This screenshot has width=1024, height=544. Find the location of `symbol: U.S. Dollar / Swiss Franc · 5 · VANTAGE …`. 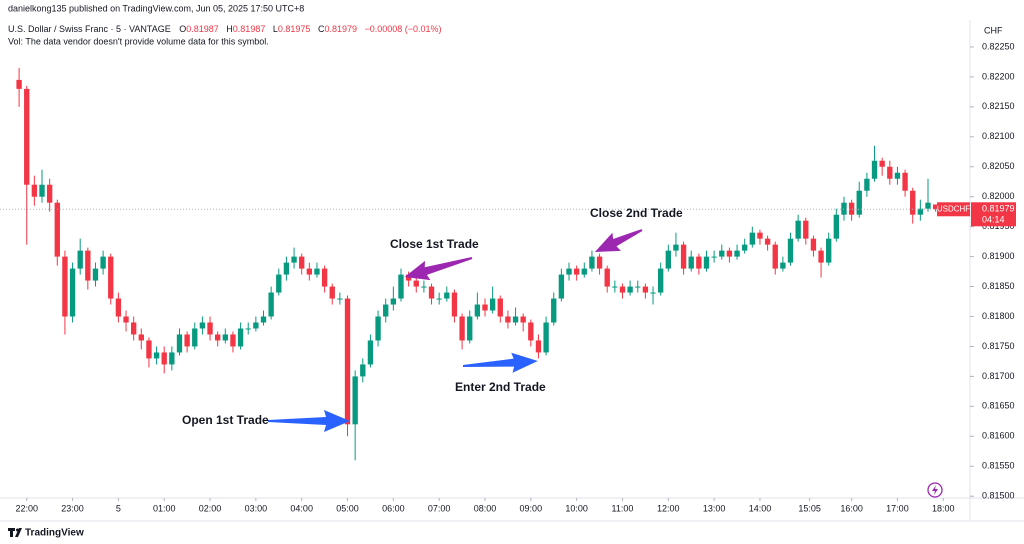

symbol: U.S. Dollar / Swiss Franc · 5 · VANTAGE … is located at coordinates (225, 29).